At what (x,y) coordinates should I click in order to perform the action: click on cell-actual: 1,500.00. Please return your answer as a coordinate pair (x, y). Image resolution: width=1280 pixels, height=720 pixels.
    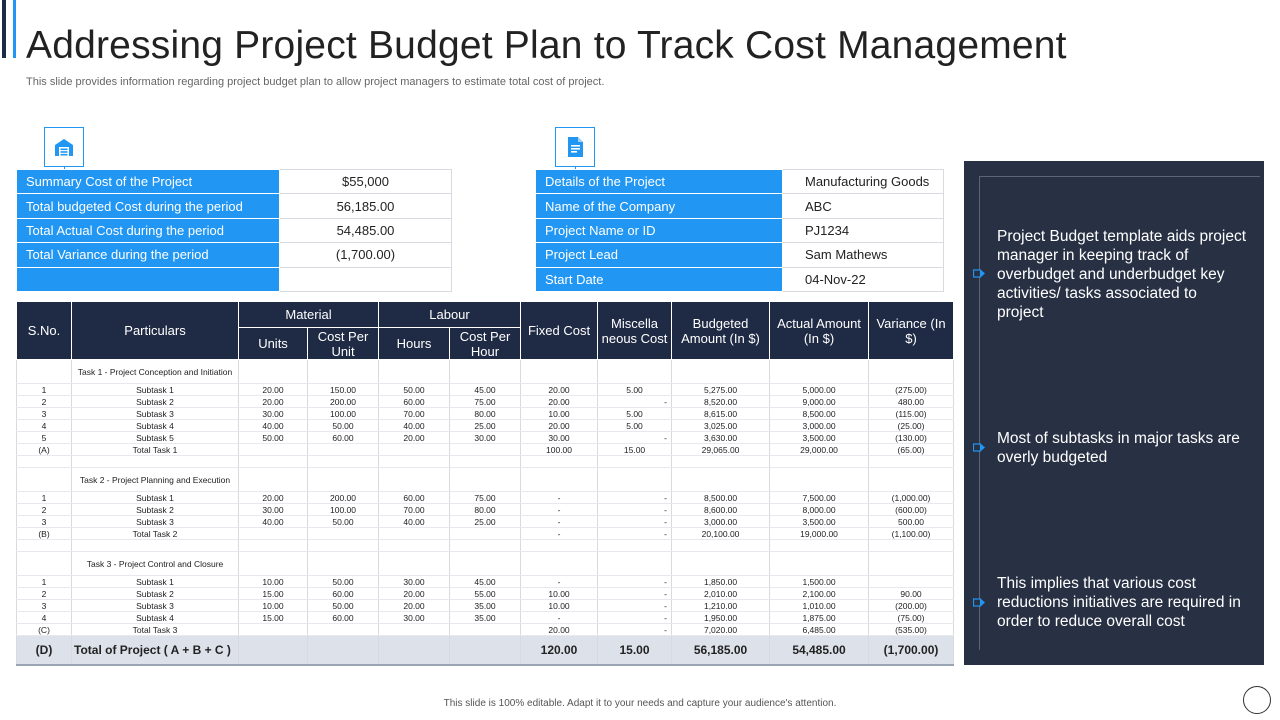
    Looking at the image, I should click on (819, 581).